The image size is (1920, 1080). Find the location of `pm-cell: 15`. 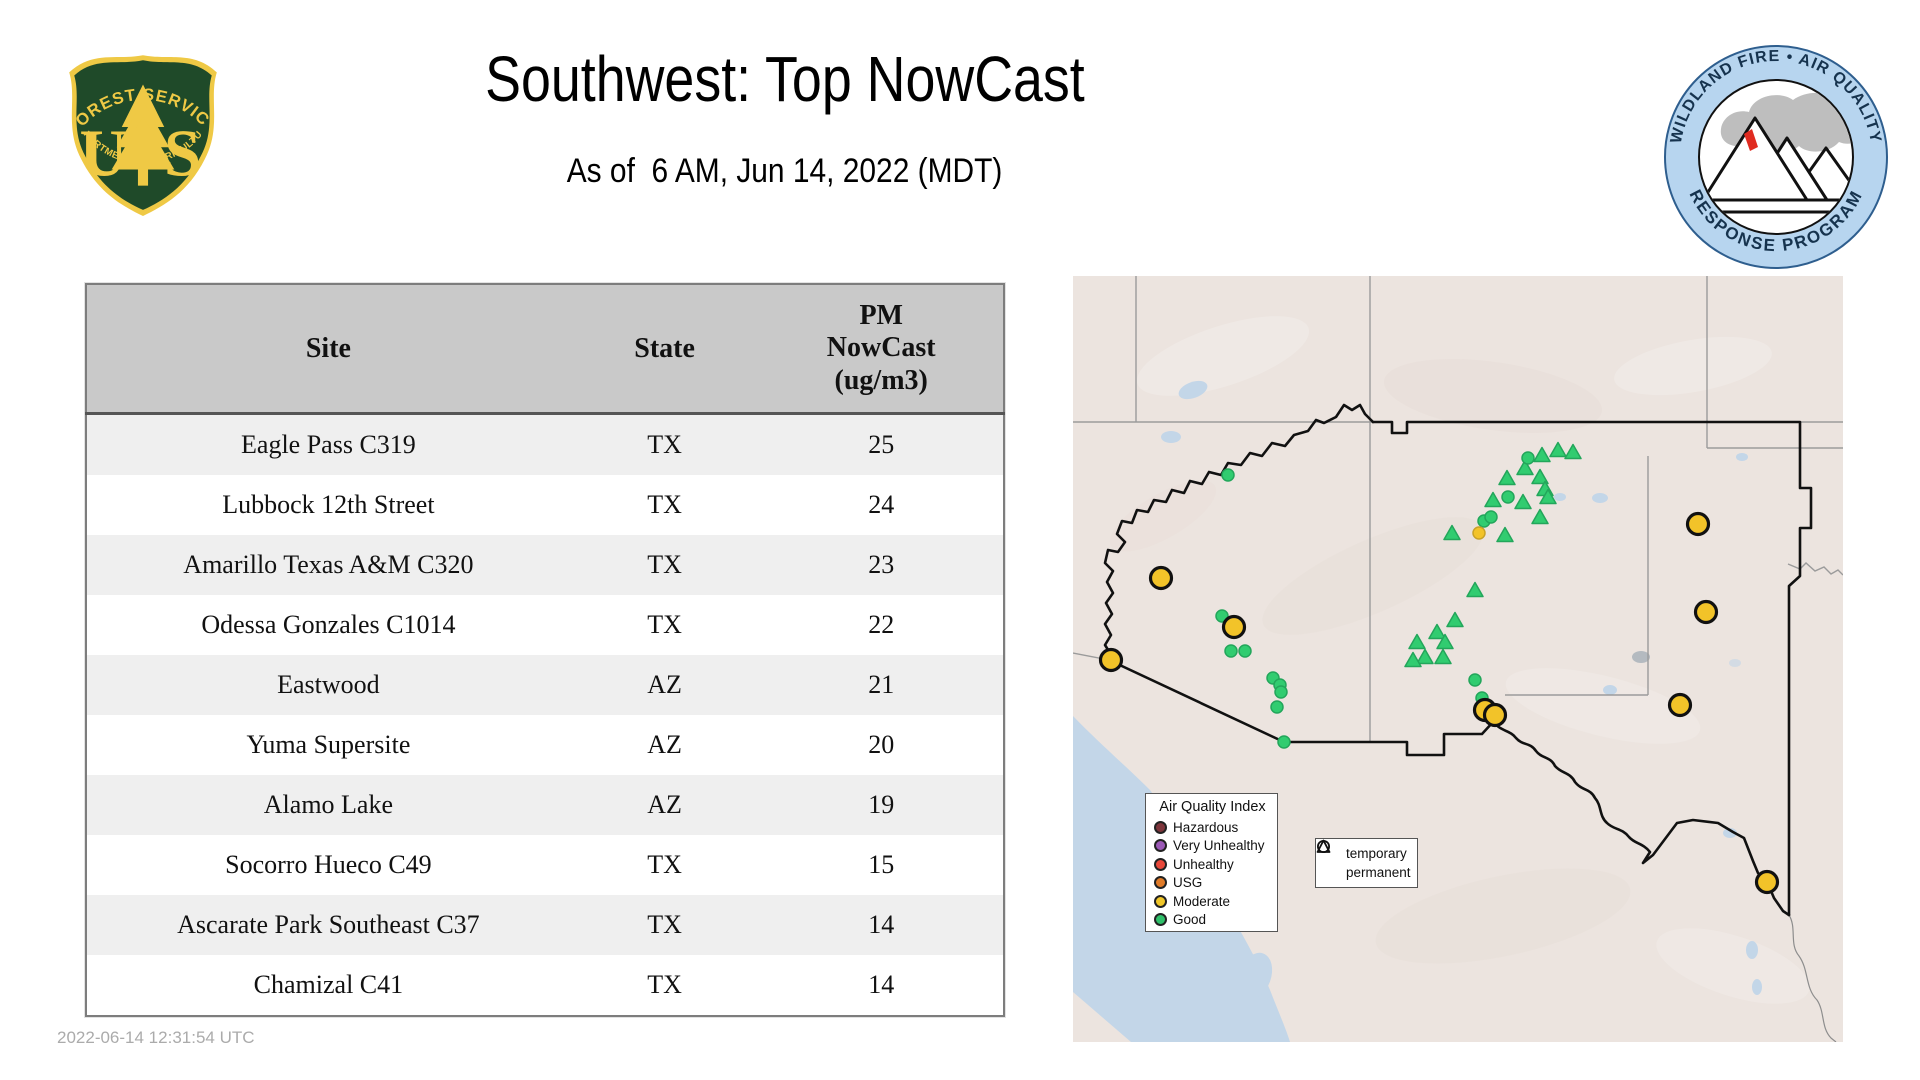

pm-cell: 15 is located at coordinates (881, 865).